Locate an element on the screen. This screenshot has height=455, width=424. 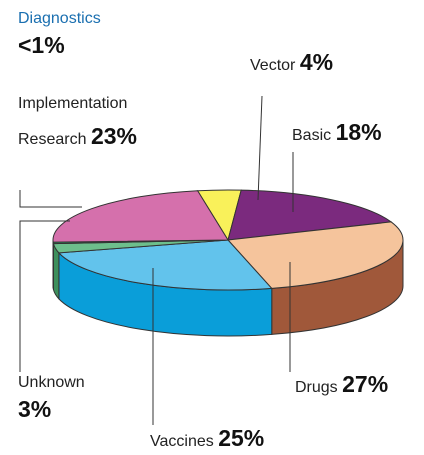
label: Vaccines 25% is located at coordinates (207, 439).